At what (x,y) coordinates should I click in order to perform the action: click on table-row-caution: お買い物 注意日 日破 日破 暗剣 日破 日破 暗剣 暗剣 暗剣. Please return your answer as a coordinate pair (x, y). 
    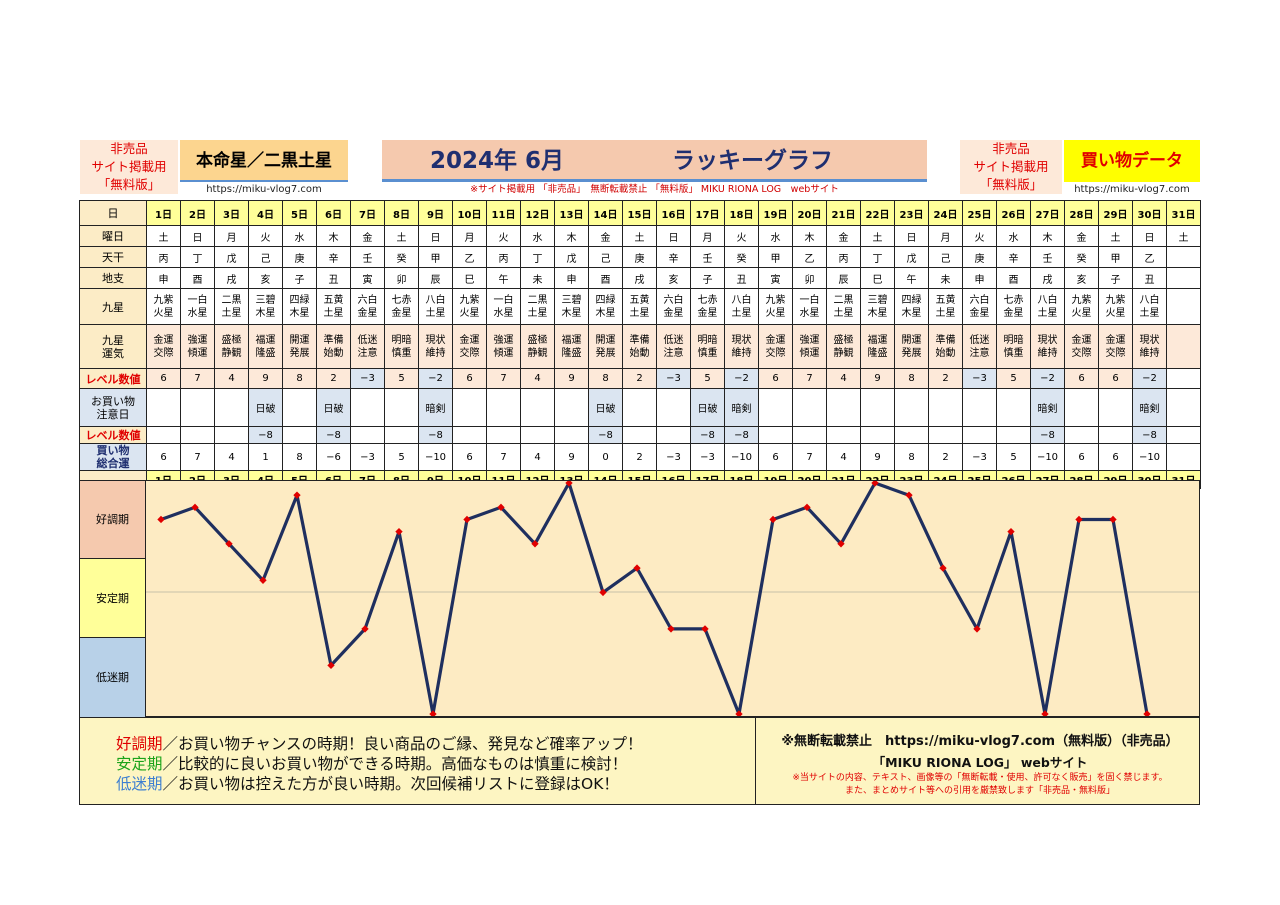
    Looking at the image, I should click on (640, 407).